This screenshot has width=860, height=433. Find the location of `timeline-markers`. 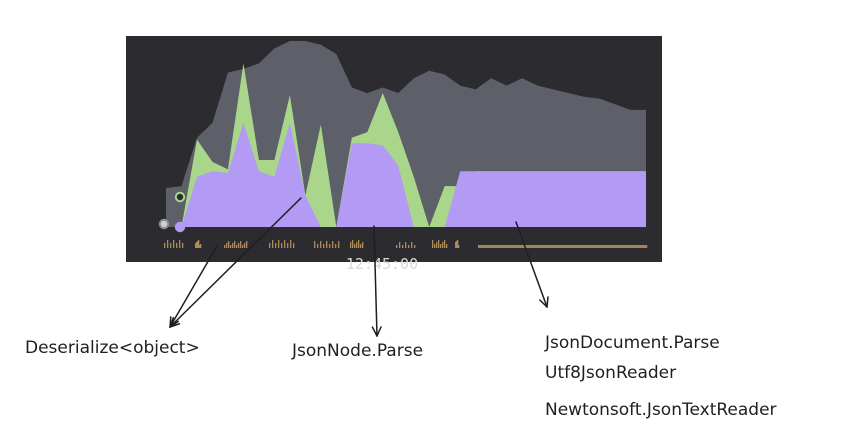

timeline-markers is located at coordinates (172, 212).